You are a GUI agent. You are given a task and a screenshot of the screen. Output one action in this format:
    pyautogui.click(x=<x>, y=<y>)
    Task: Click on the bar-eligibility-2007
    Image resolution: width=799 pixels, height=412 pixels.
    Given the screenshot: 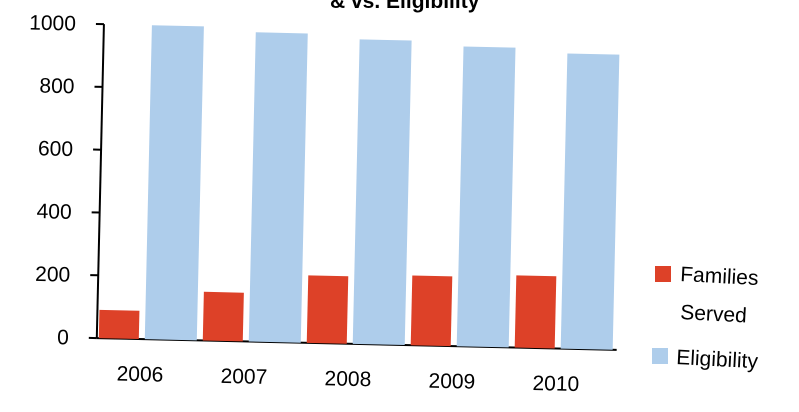 What is the action you would take?
    pyautogui.click(x=278, y=187)
    